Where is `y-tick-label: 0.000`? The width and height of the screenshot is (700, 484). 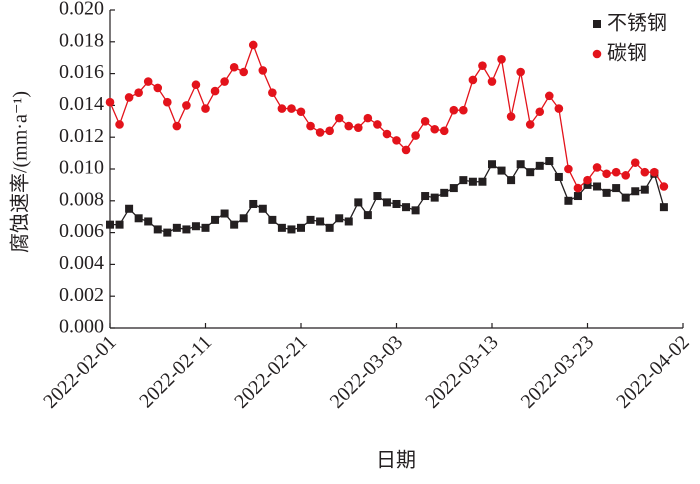
y-tick-label: 0.000 is located at coordinates (81, 327).